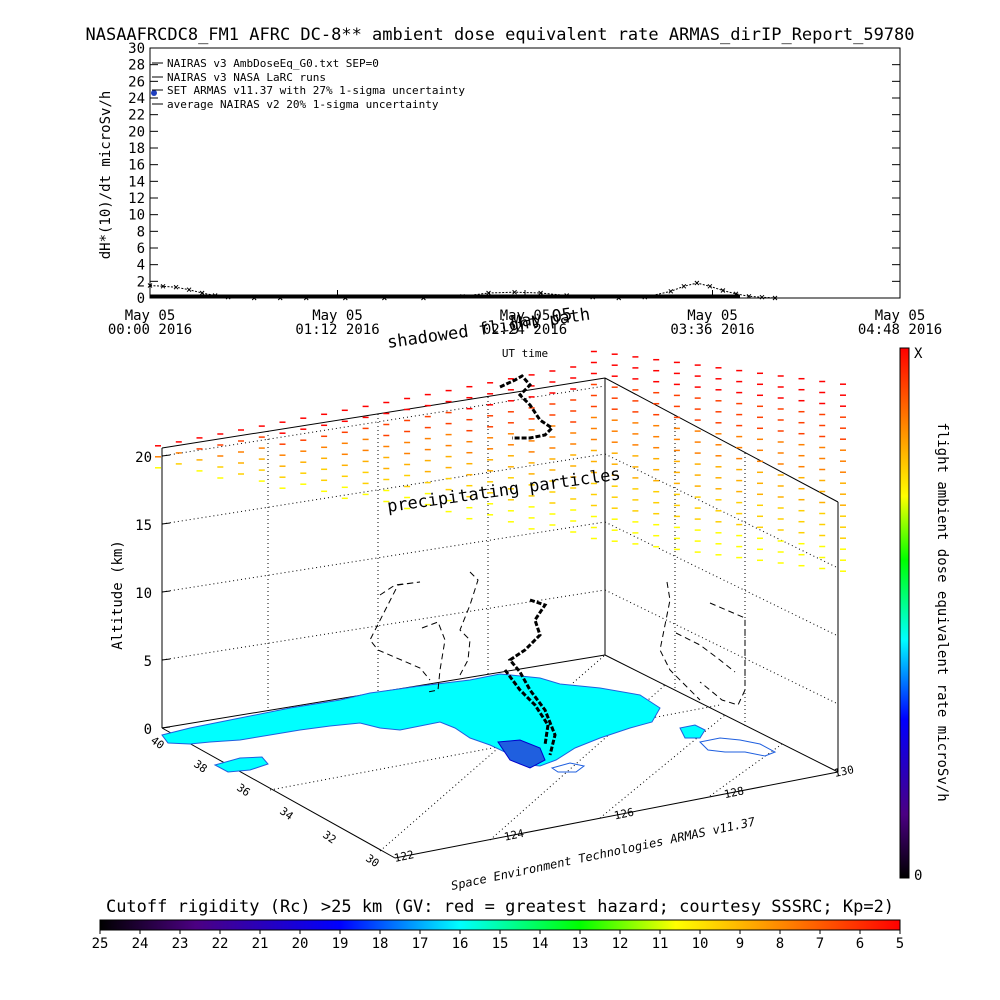 The width and height of the screenshot is (1000, 1000). What do you see at coordinates (106, 175) in the screenshot?
I see `y-axis-label: dH*(10)/dt microSv/h` at bounding box center [106, 175].